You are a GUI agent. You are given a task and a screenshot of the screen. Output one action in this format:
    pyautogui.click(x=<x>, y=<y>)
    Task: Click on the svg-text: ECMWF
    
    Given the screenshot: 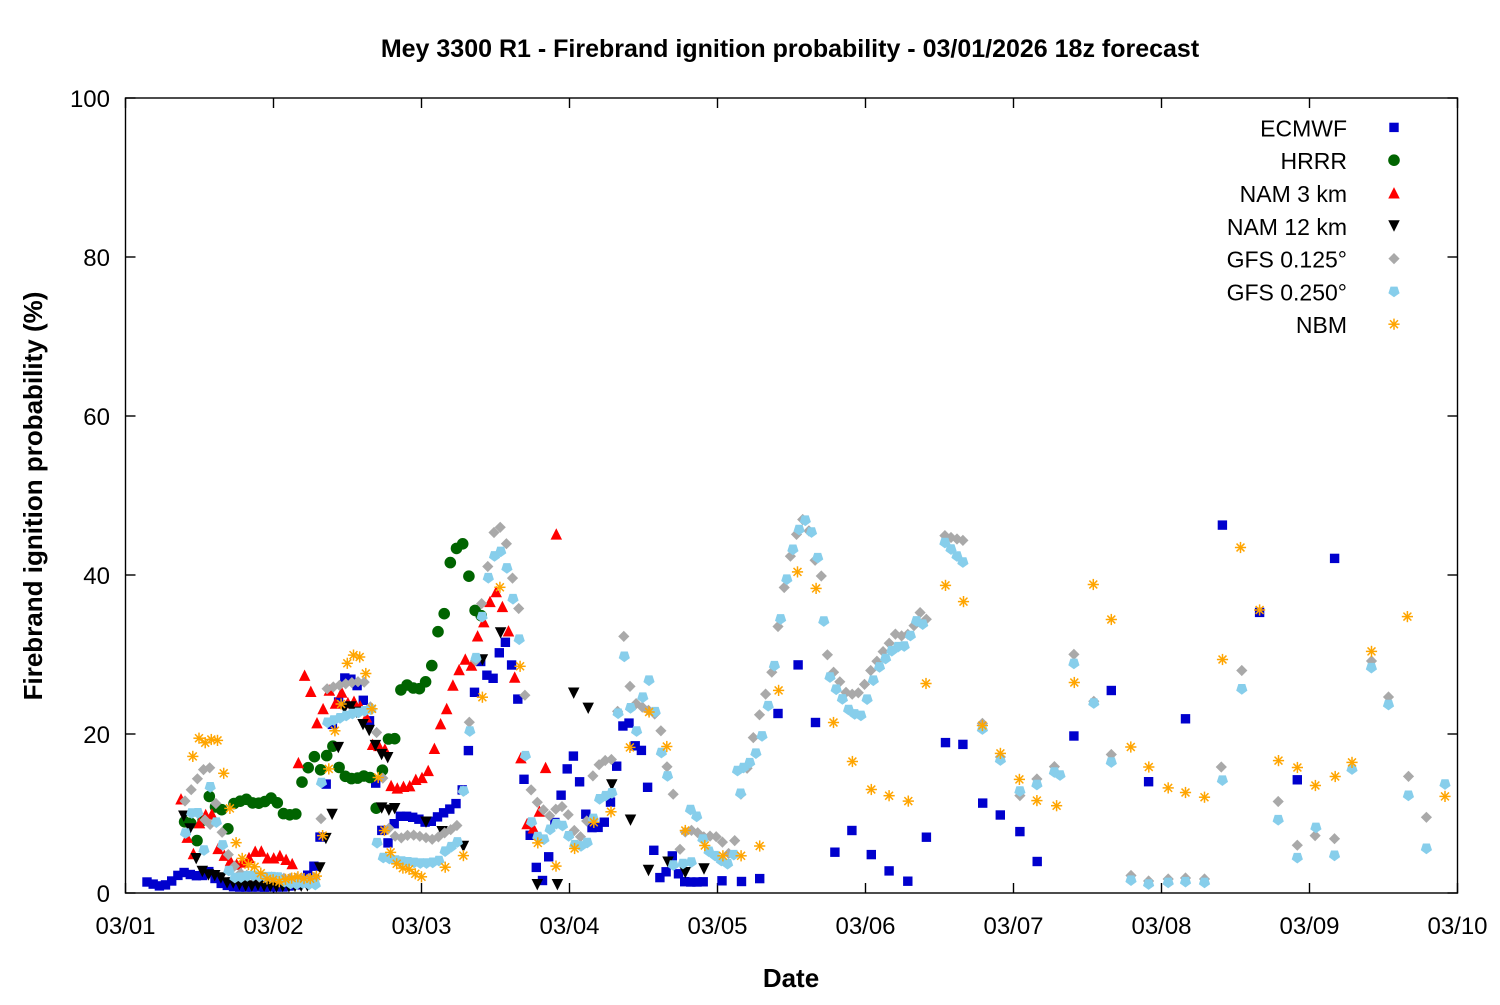 What is the action you would take?
    pyautogui.click(x=1303, y=128)
    